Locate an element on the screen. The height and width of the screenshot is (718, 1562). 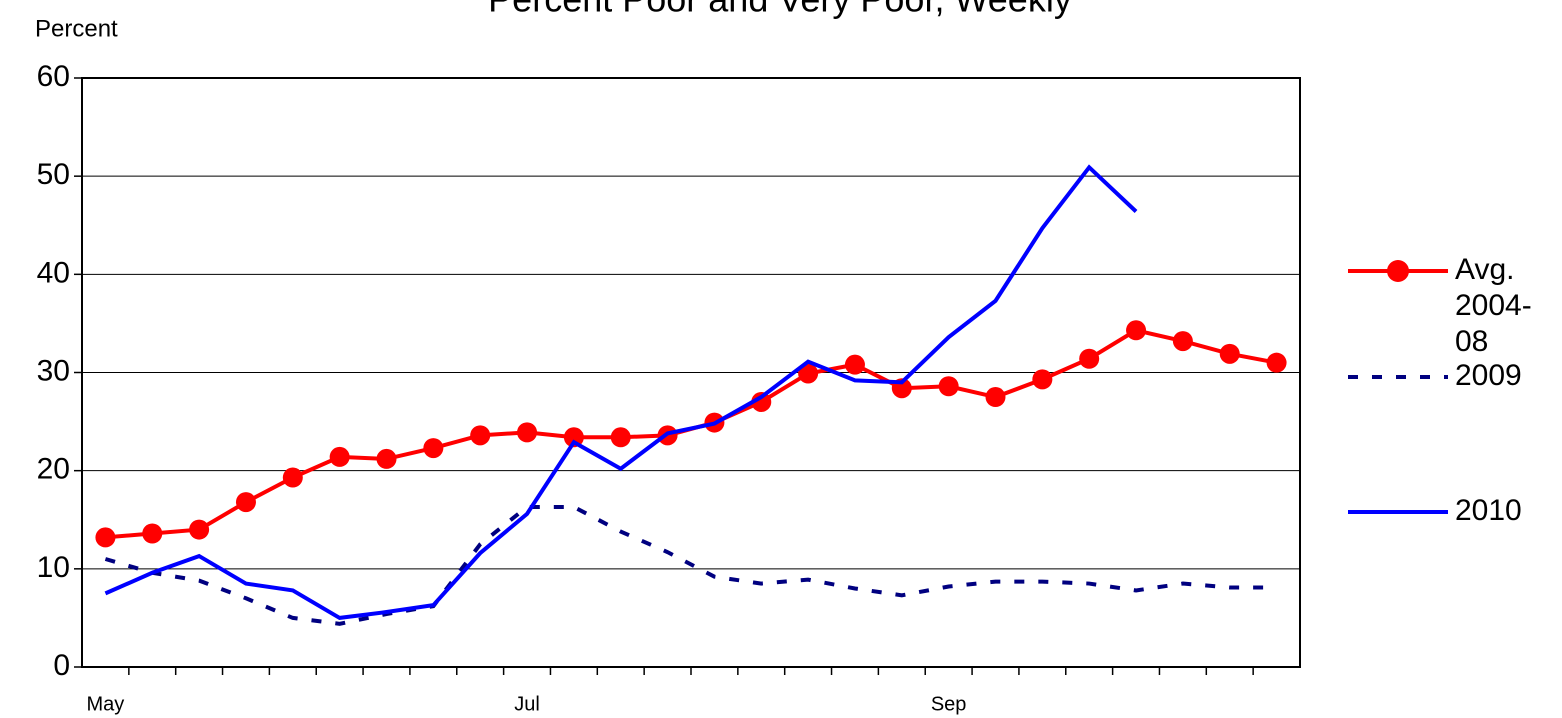
y-tick-label: 30 is located at coordinates (53, 370).